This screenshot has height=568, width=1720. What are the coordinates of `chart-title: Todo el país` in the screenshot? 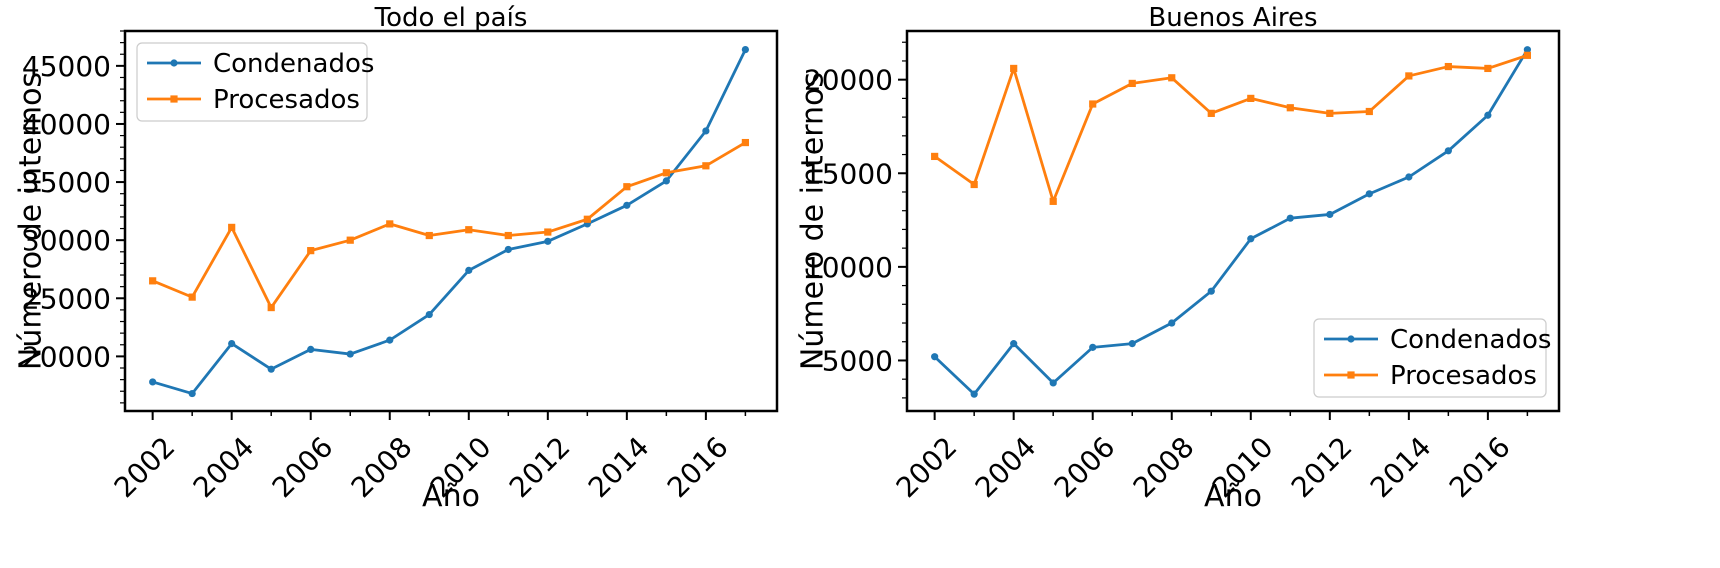 It's located at (451, 18).